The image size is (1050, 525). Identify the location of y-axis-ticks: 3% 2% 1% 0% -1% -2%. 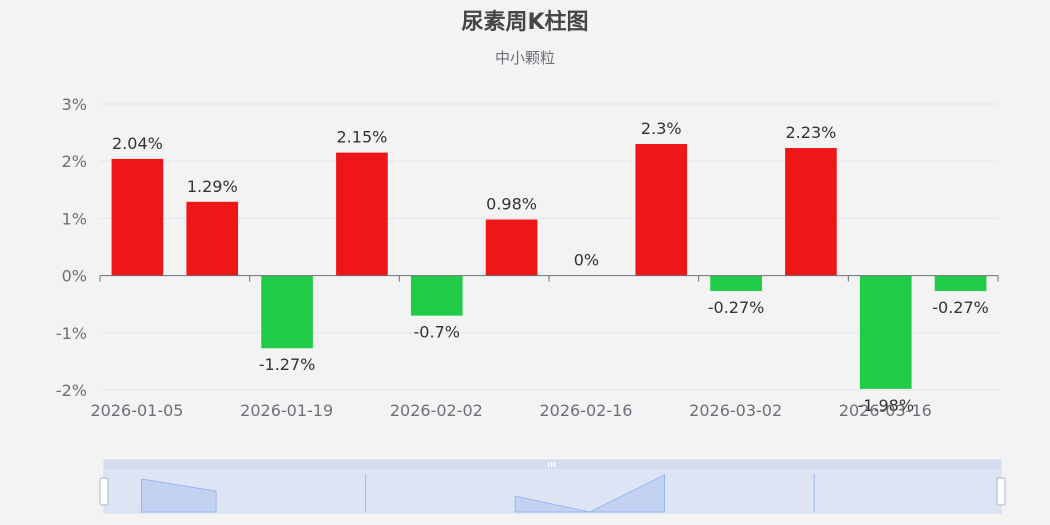
(71, 247).